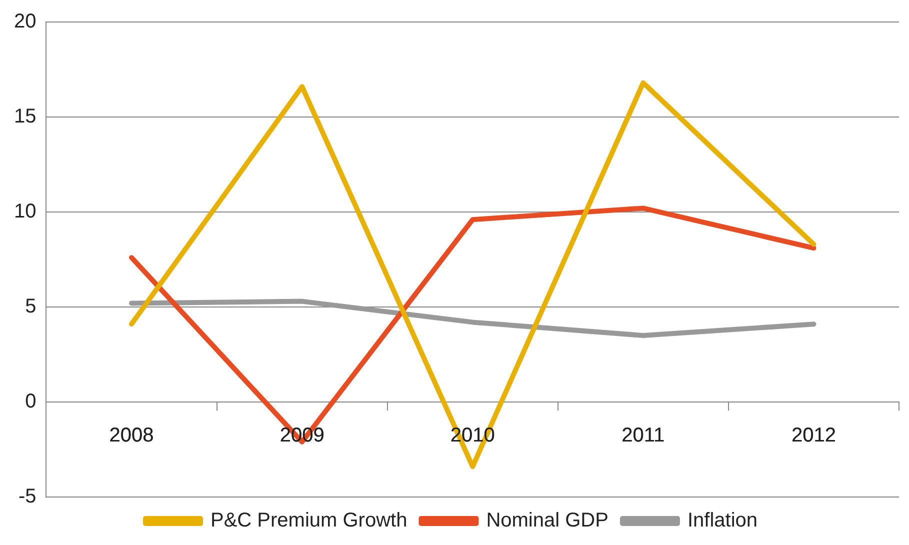 The width and height of the screenshot is (909, 545). What do you see at coordinates (30, 307) in the screenshot?
I see `y-tick-label: 5` at bounding box center [30, 307].